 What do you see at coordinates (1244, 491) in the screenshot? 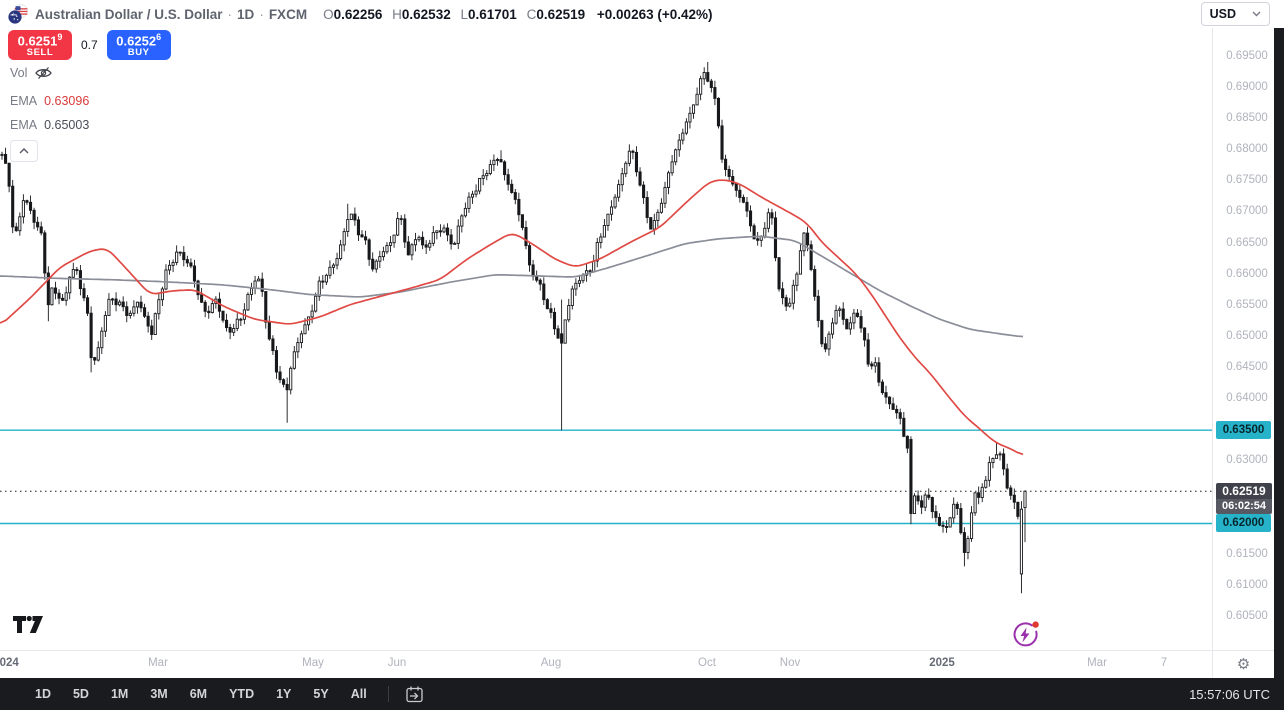
I see `current-price-value: 0.62519` at bounding box center [1244, 491].